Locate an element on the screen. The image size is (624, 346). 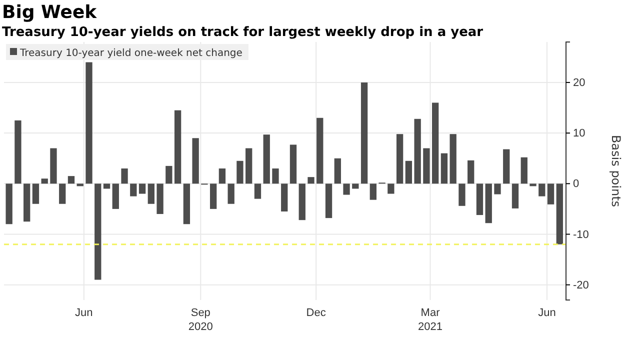
y-axis-title: Basis points is located at coordinates (616, 171).